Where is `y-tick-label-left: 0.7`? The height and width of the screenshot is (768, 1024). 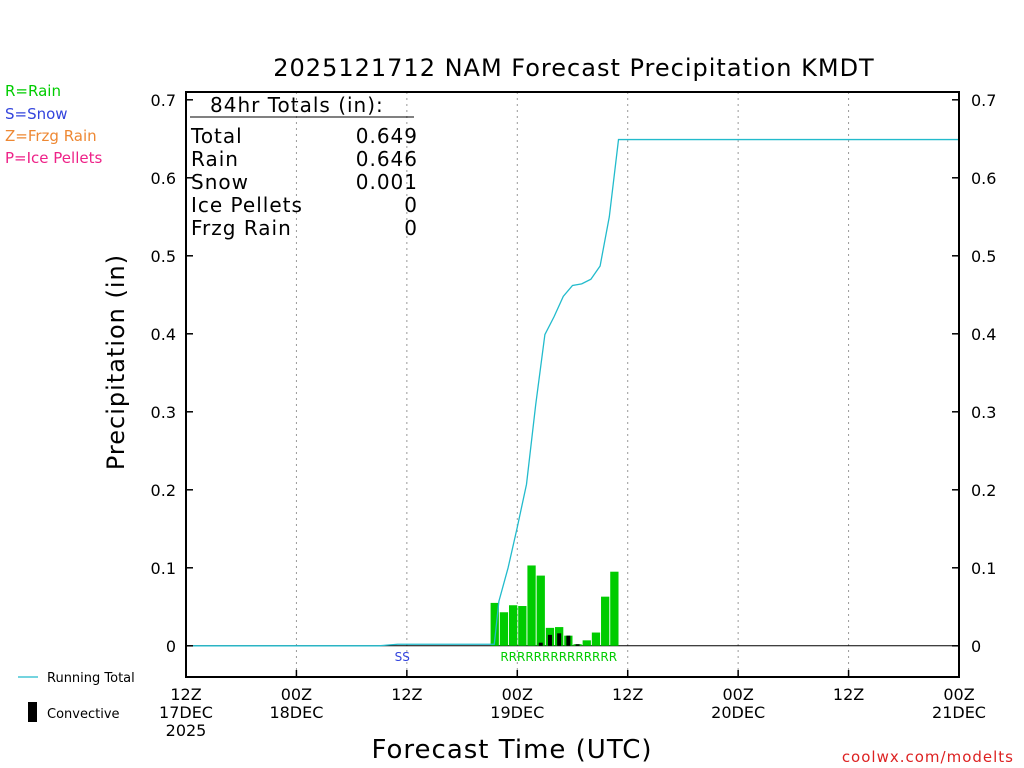
y-tick-label-left: 0.7 is located at coordinates (163, 100).